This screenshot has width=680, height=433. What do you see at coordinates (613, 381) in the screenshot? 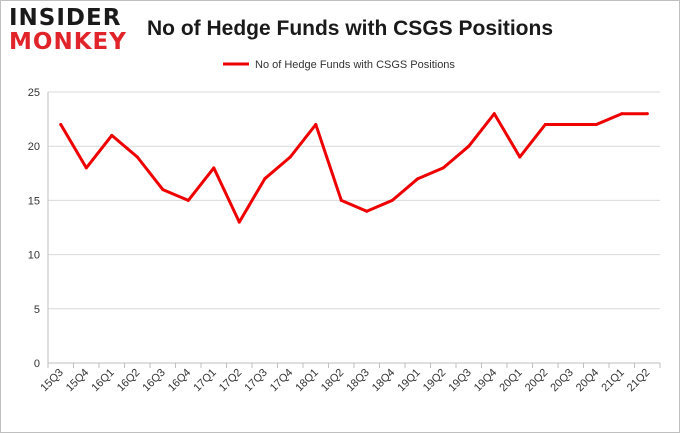
I see `x-tick-label: 21Q1` at bounding box center [613, 381].